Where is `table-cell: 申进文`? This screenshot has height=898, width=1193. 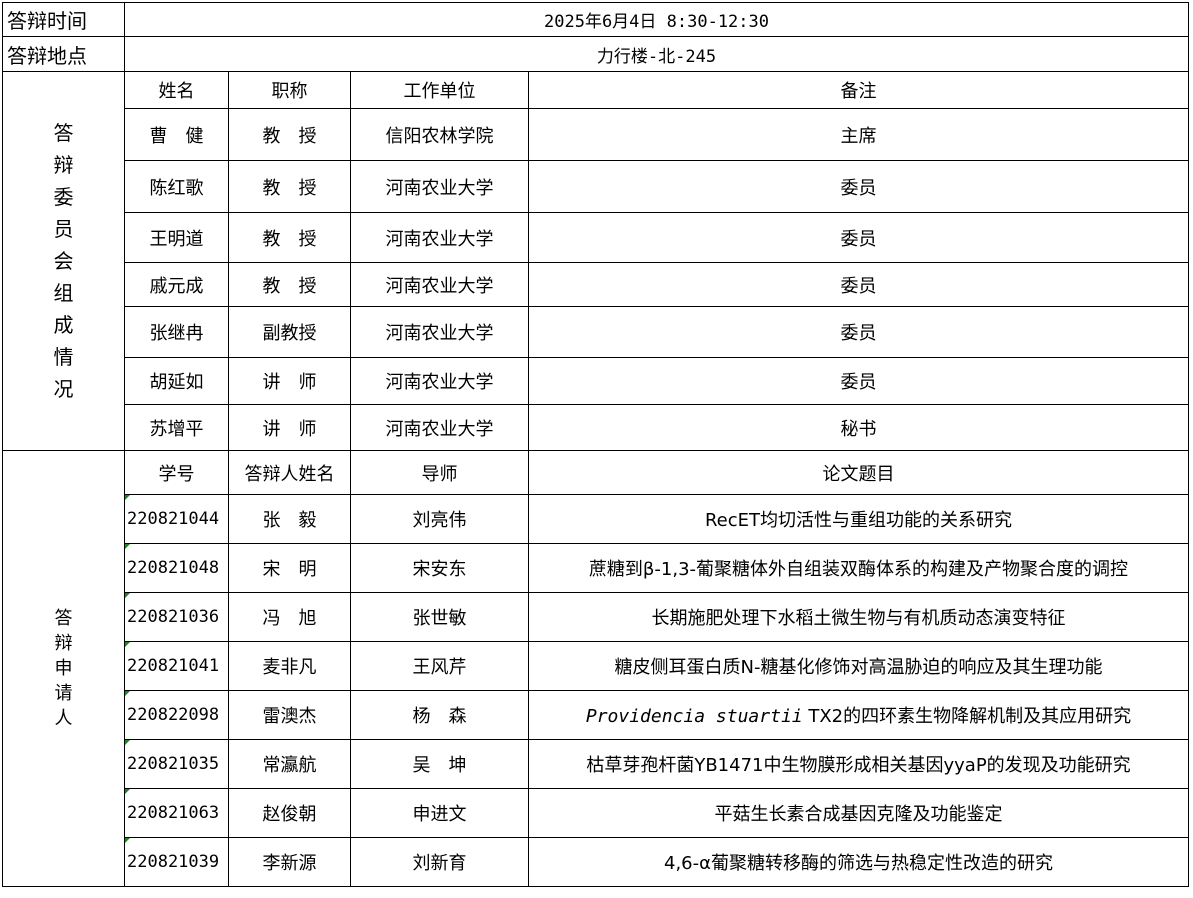
table-cell: 申进文 is located at coordinates (439, 813).